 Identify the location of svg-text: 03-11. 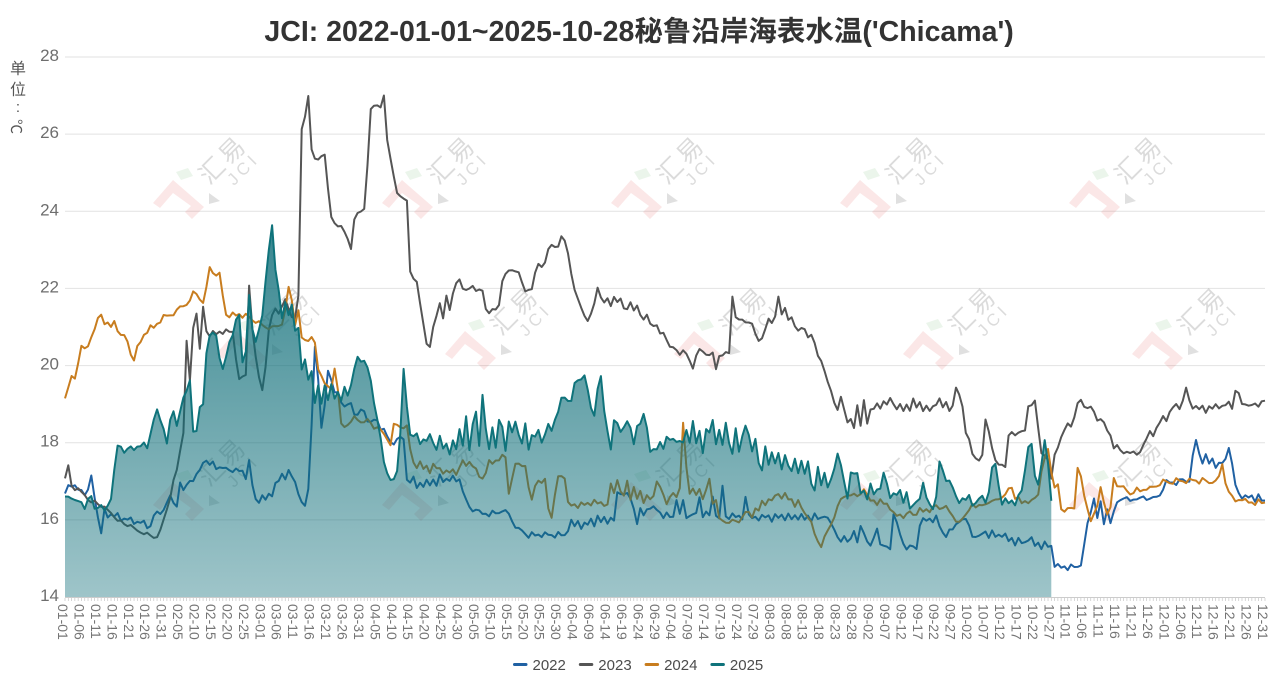
(293, 621).